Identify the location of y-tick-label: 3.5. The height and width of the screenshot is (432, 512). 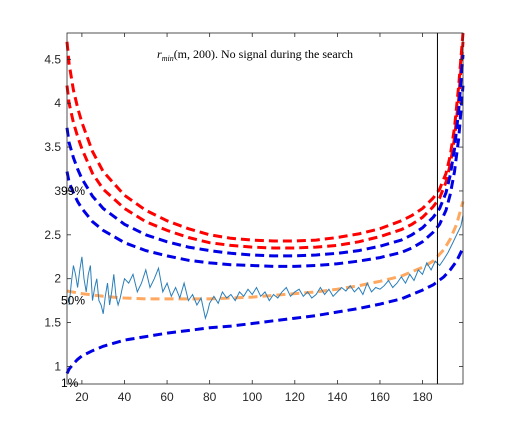
(52, 147).